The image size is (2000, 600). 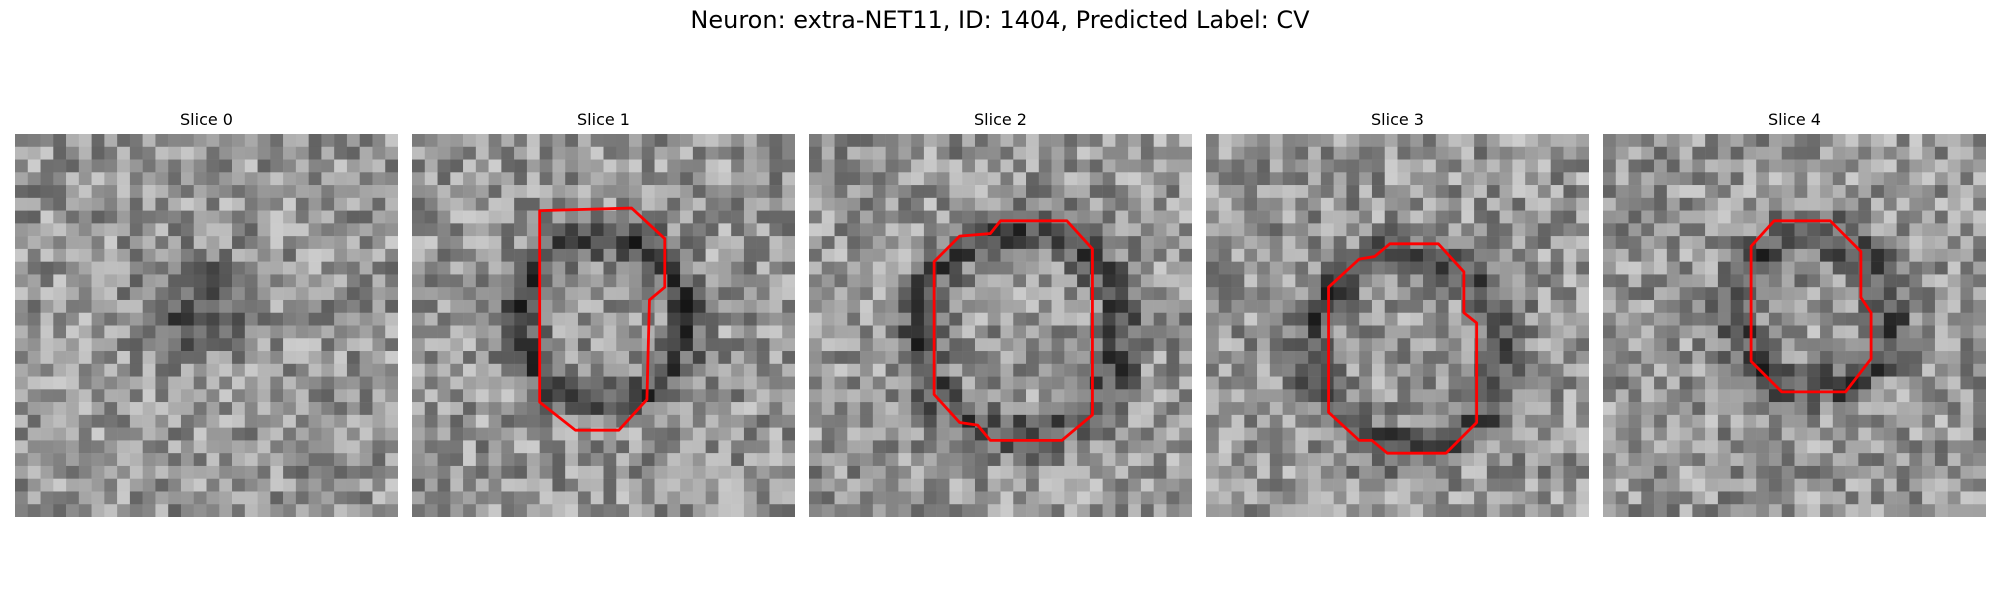 What do you see at coordinates (1000, 119) in the screenshot?
I see `slice-title: Slice 2` at bounding box center [1000, 119].